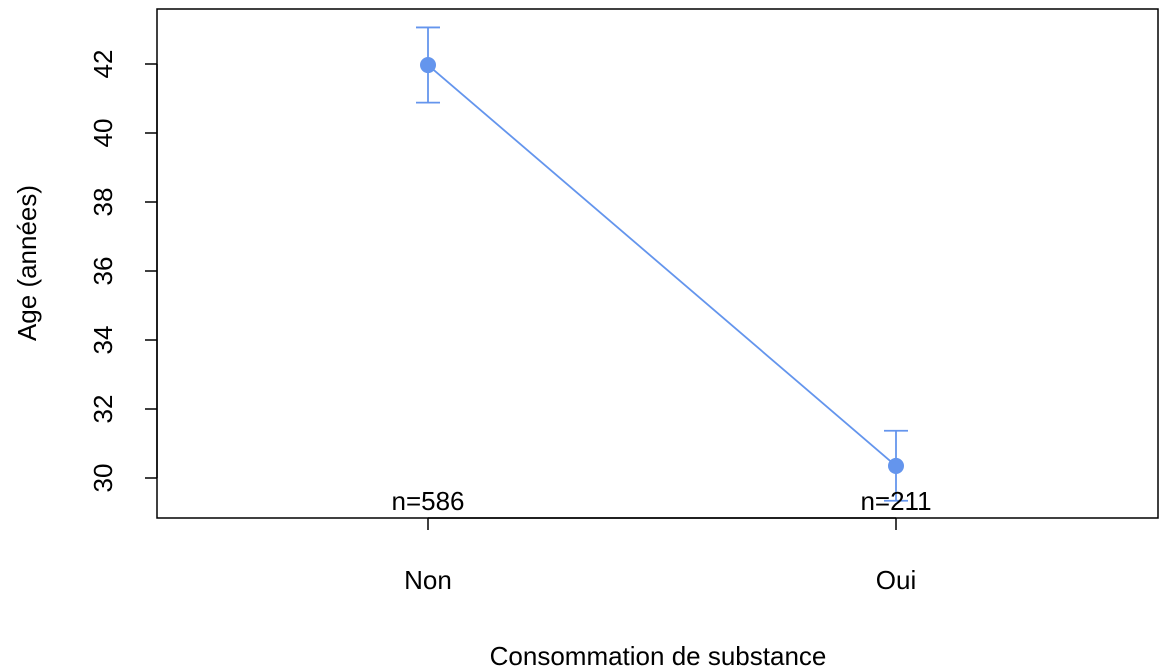 Image resolution: width=1161 pixels, height=668 pixels. What do you see at coordinates (428, 65) in the screenshot?
I see `data-point-non` at bounding box center [428, 65].